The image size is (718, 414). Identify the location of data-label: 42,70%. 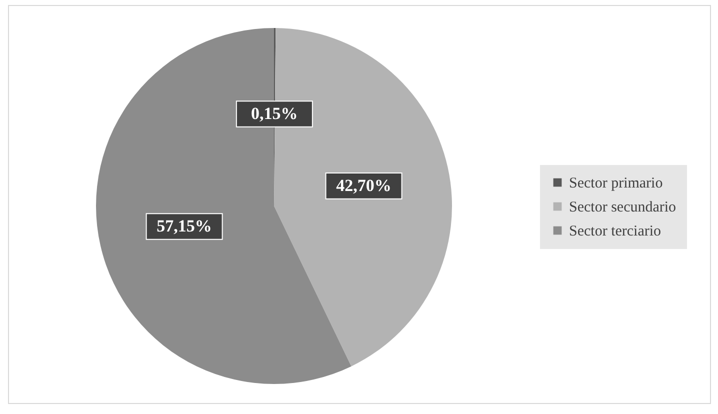
(364, 185).